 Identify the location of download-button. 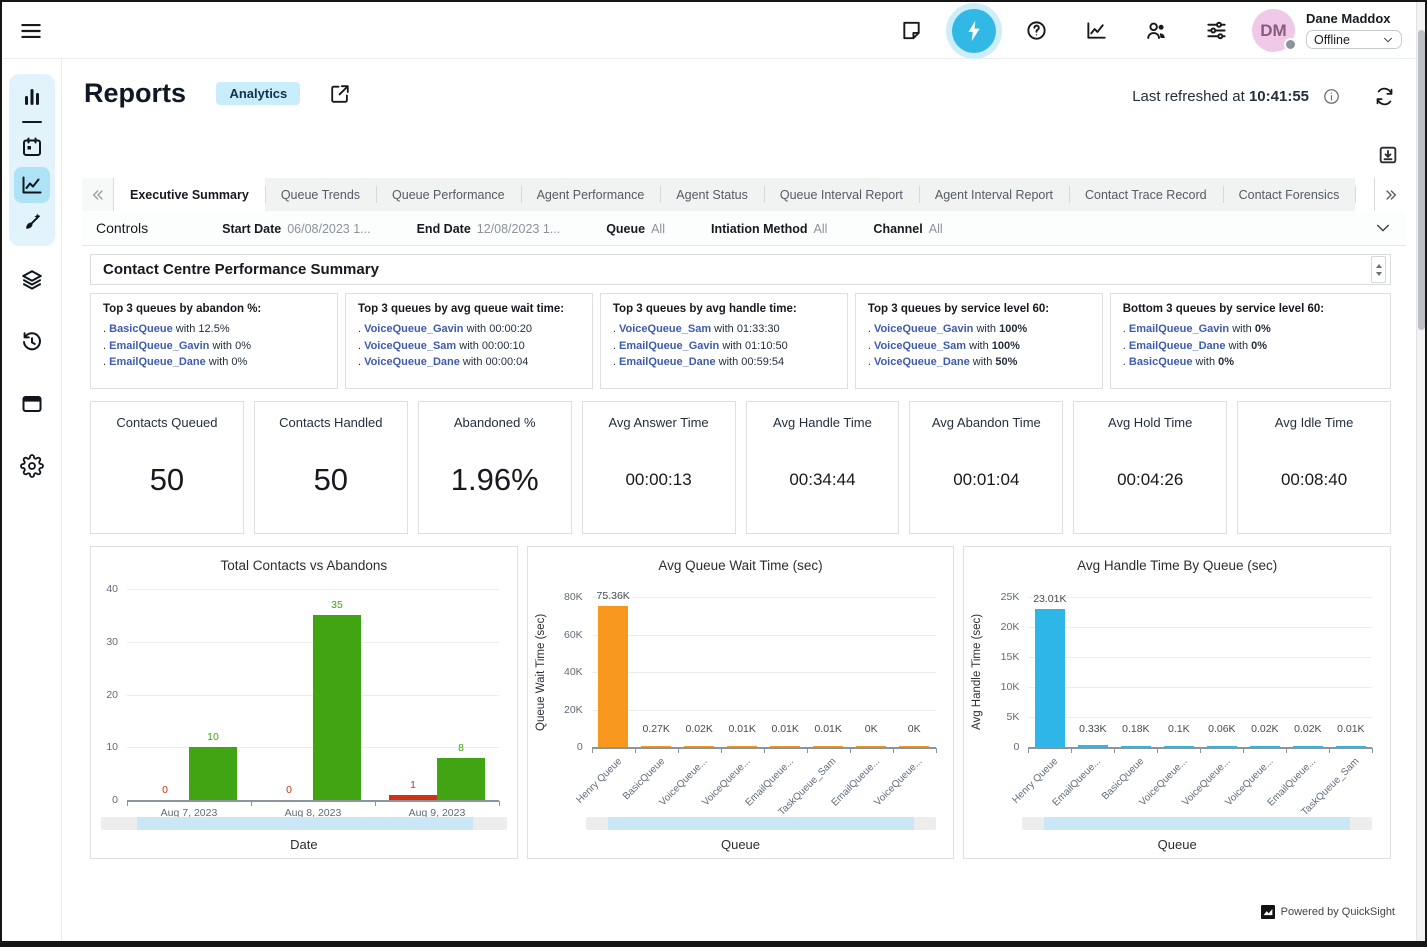
(1388, 155).